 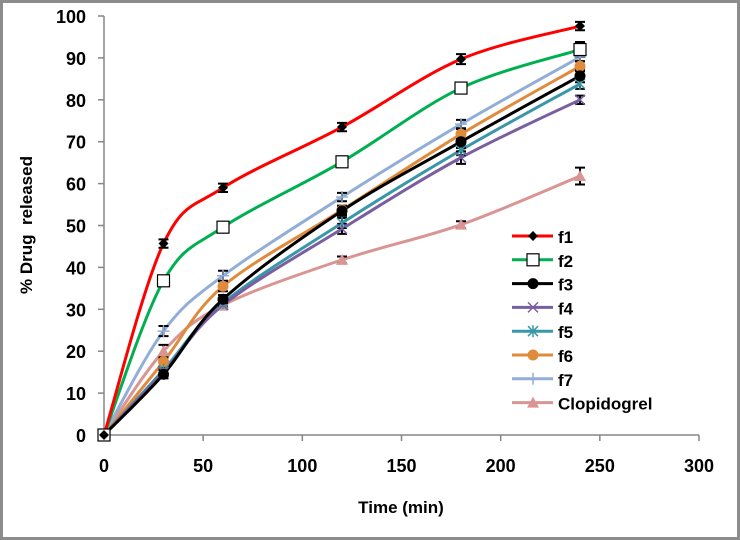 I want to click on legend-marker-f6, so click(x=533, y=355).